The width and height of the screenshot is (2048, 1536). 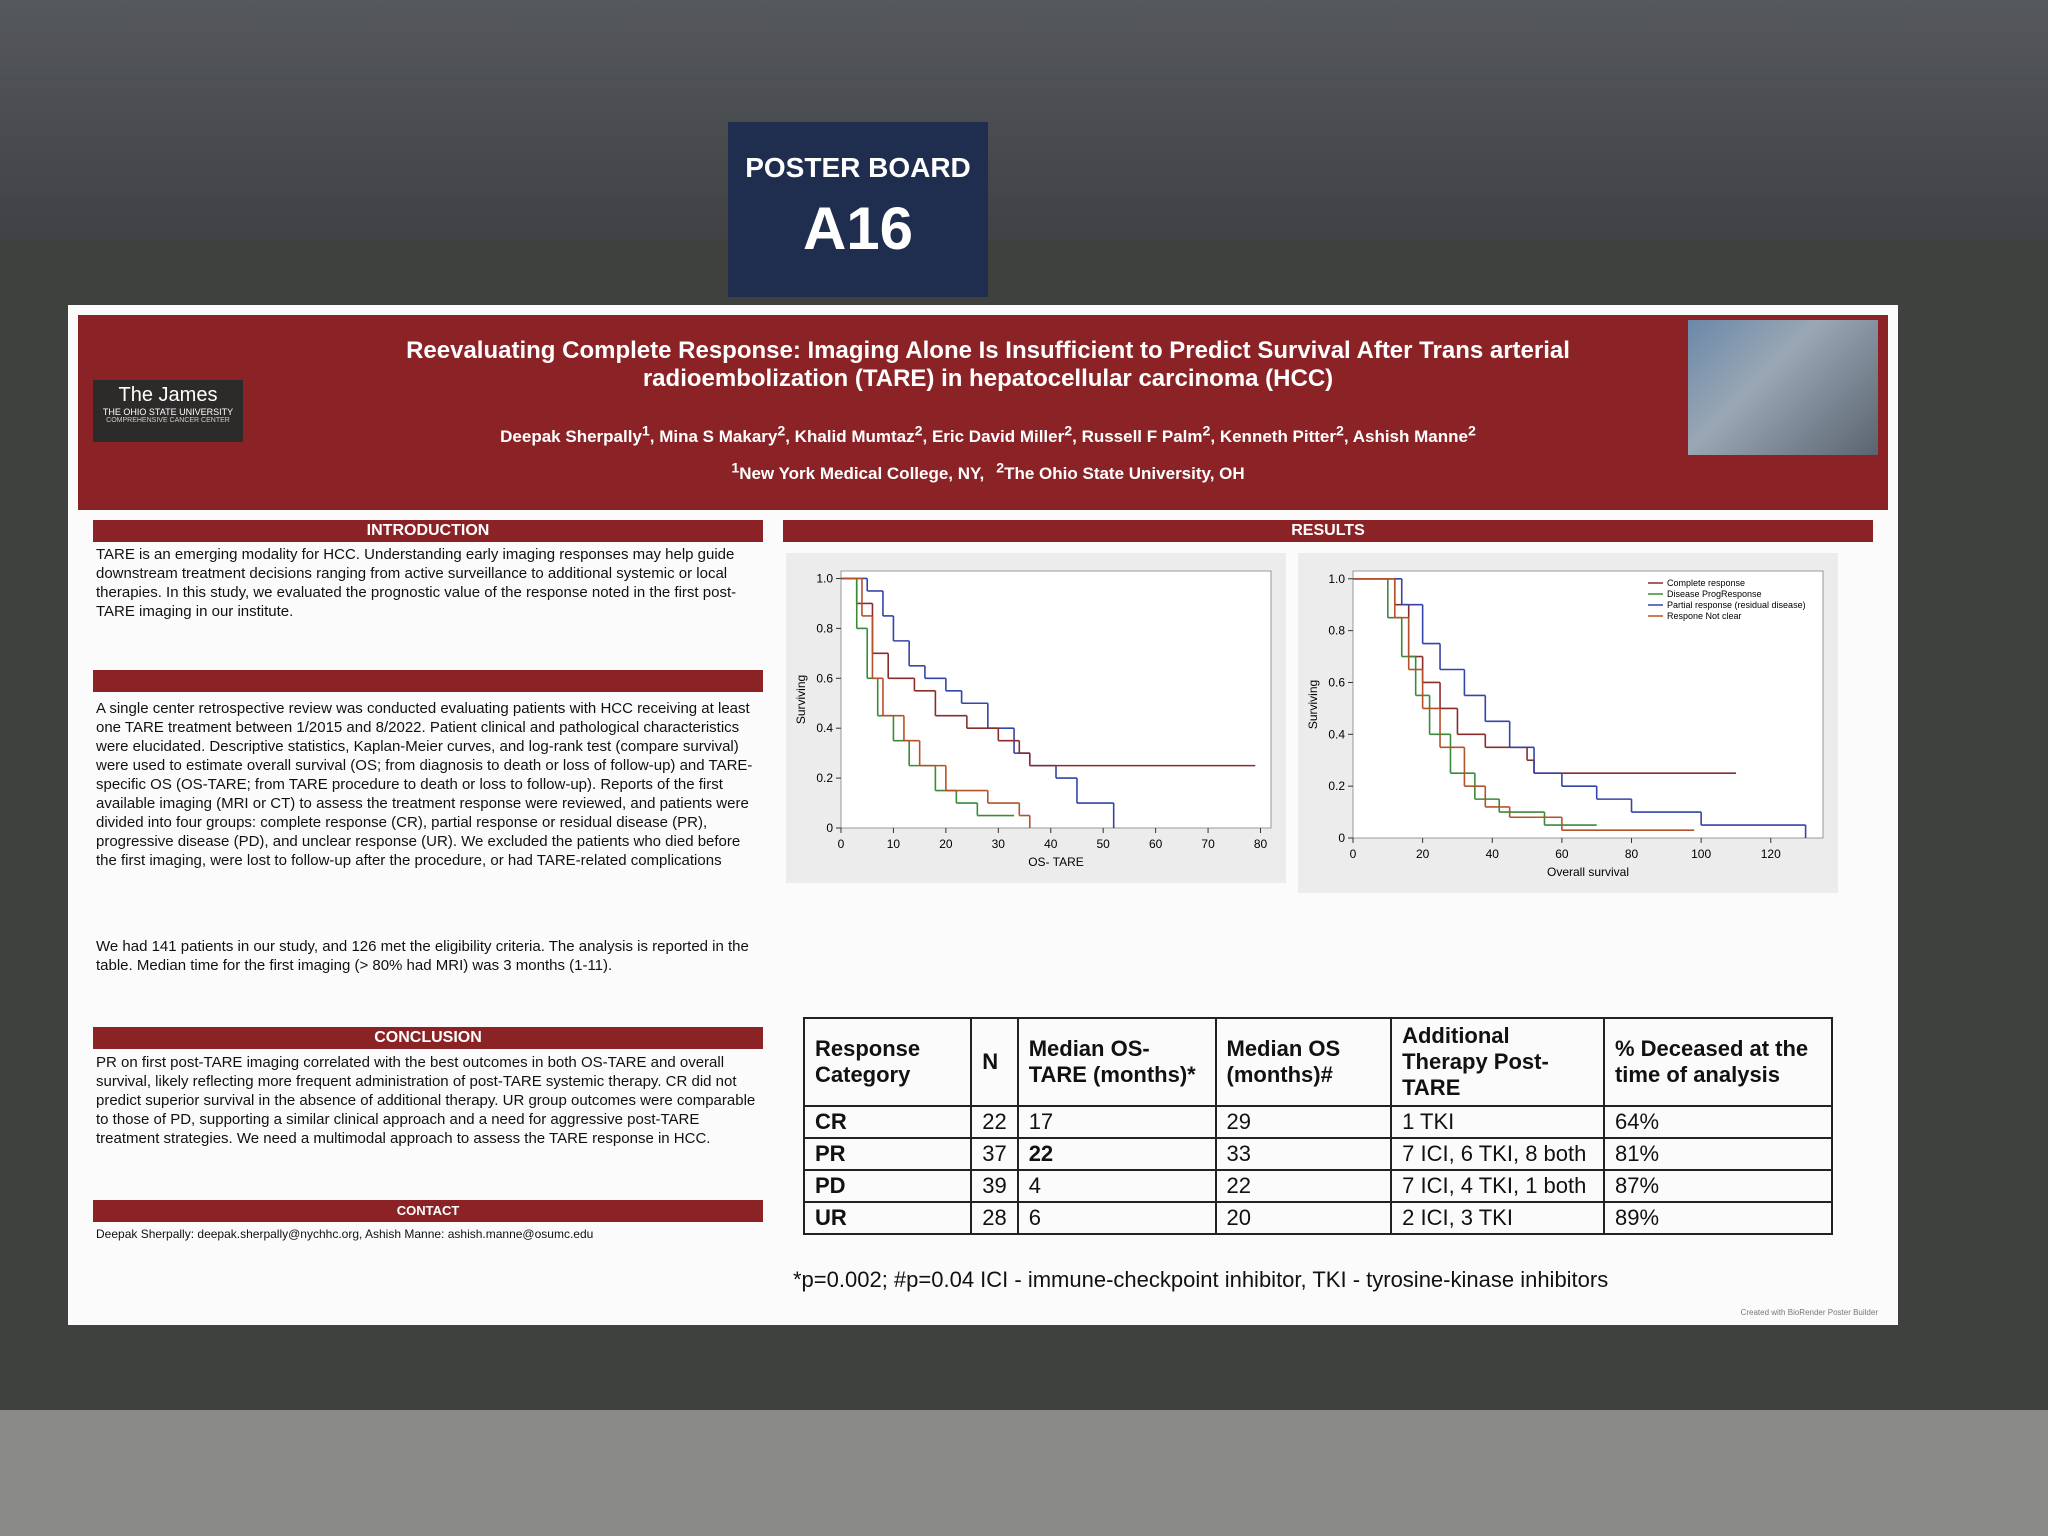 I want to click on x-axis-label: Overall survival, so click(x=1588, y=872).